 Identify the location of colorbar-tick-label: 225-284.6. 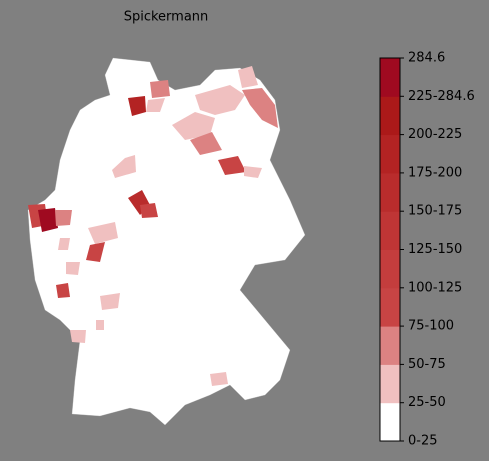
(441, 96).